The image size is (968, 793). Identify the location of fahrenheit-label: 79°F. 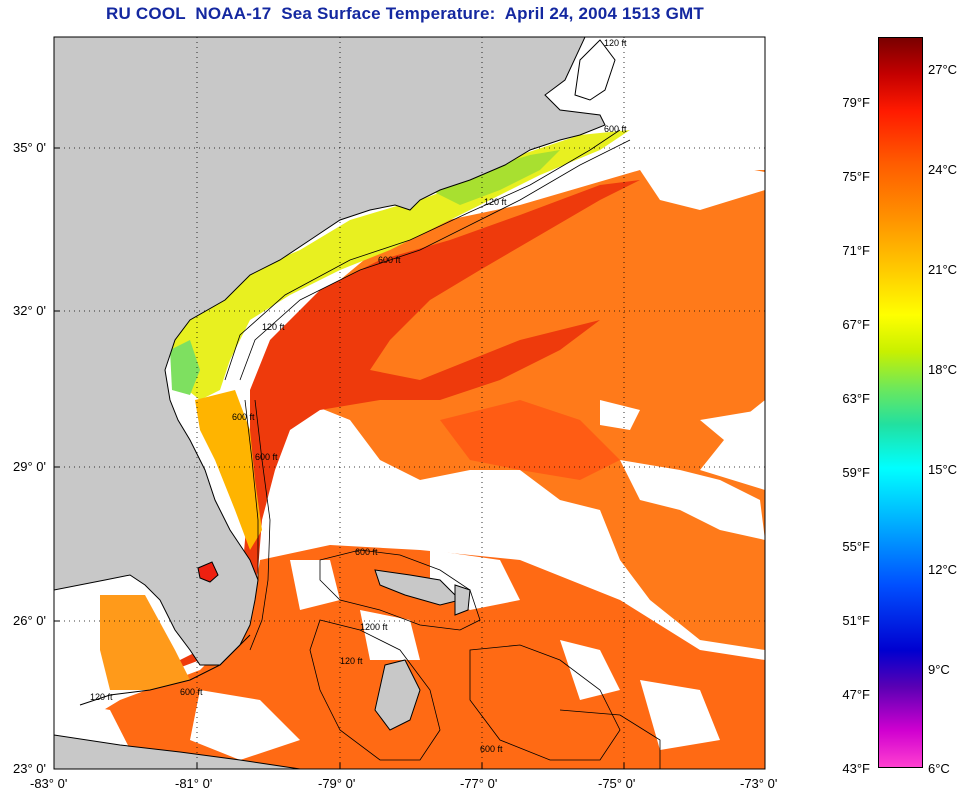
(856, 102).